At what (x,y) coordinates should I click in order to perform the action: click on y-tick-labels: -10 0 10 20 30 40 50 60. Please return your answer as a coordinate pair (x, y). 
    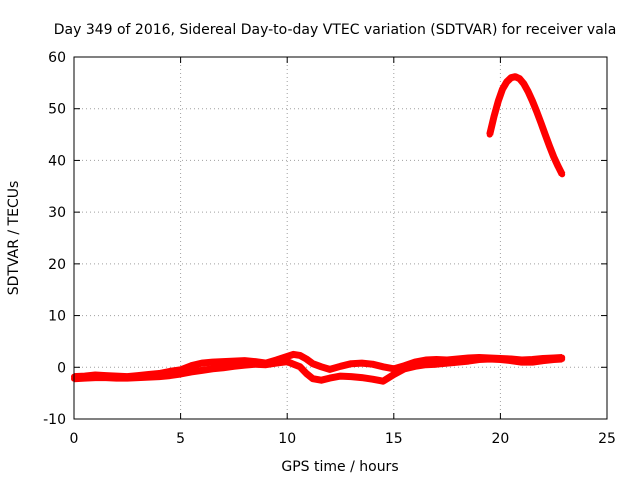
    Looking at the image, I should click on (54, 239).